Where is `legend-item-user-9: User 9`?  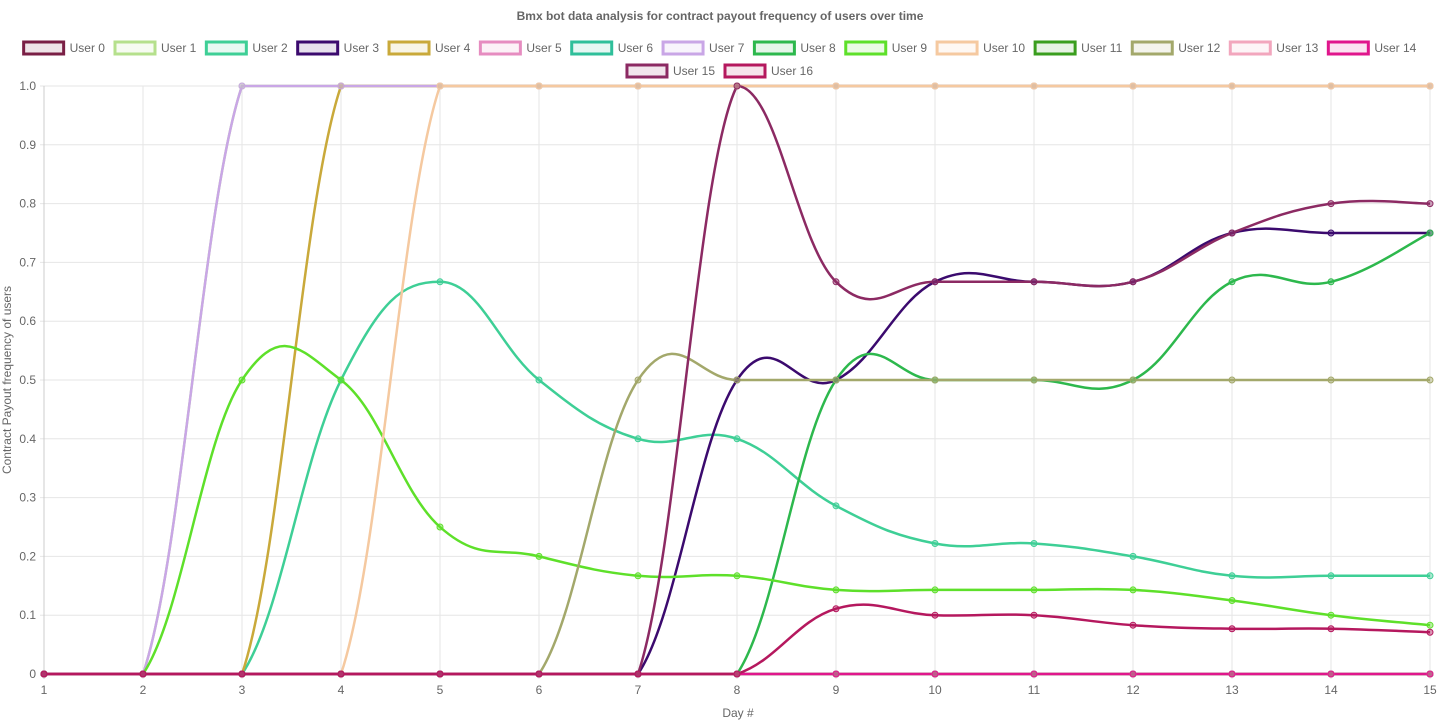
legend-item-user-9: User 9 is located at coordinates (886, 48).